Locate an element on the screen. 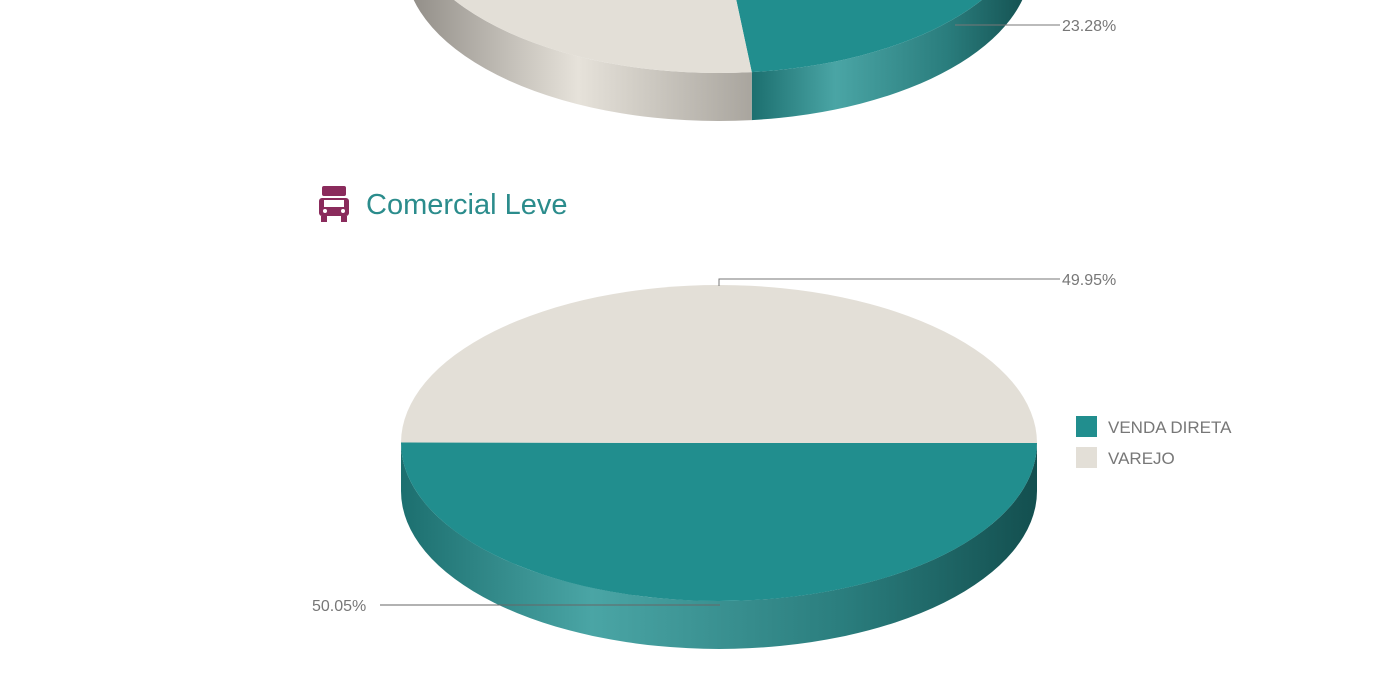  data-label: 49.95% is located at coordinates (1089, 280).